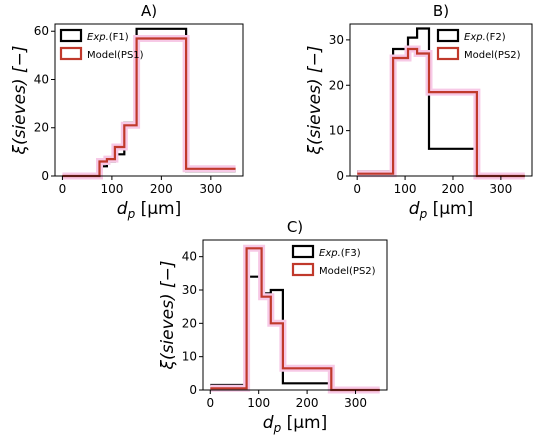  What do you see at coordinates (41, 31) in the screenshot?
I see `y-tick-label: 60` at bounding box center [41, 31].